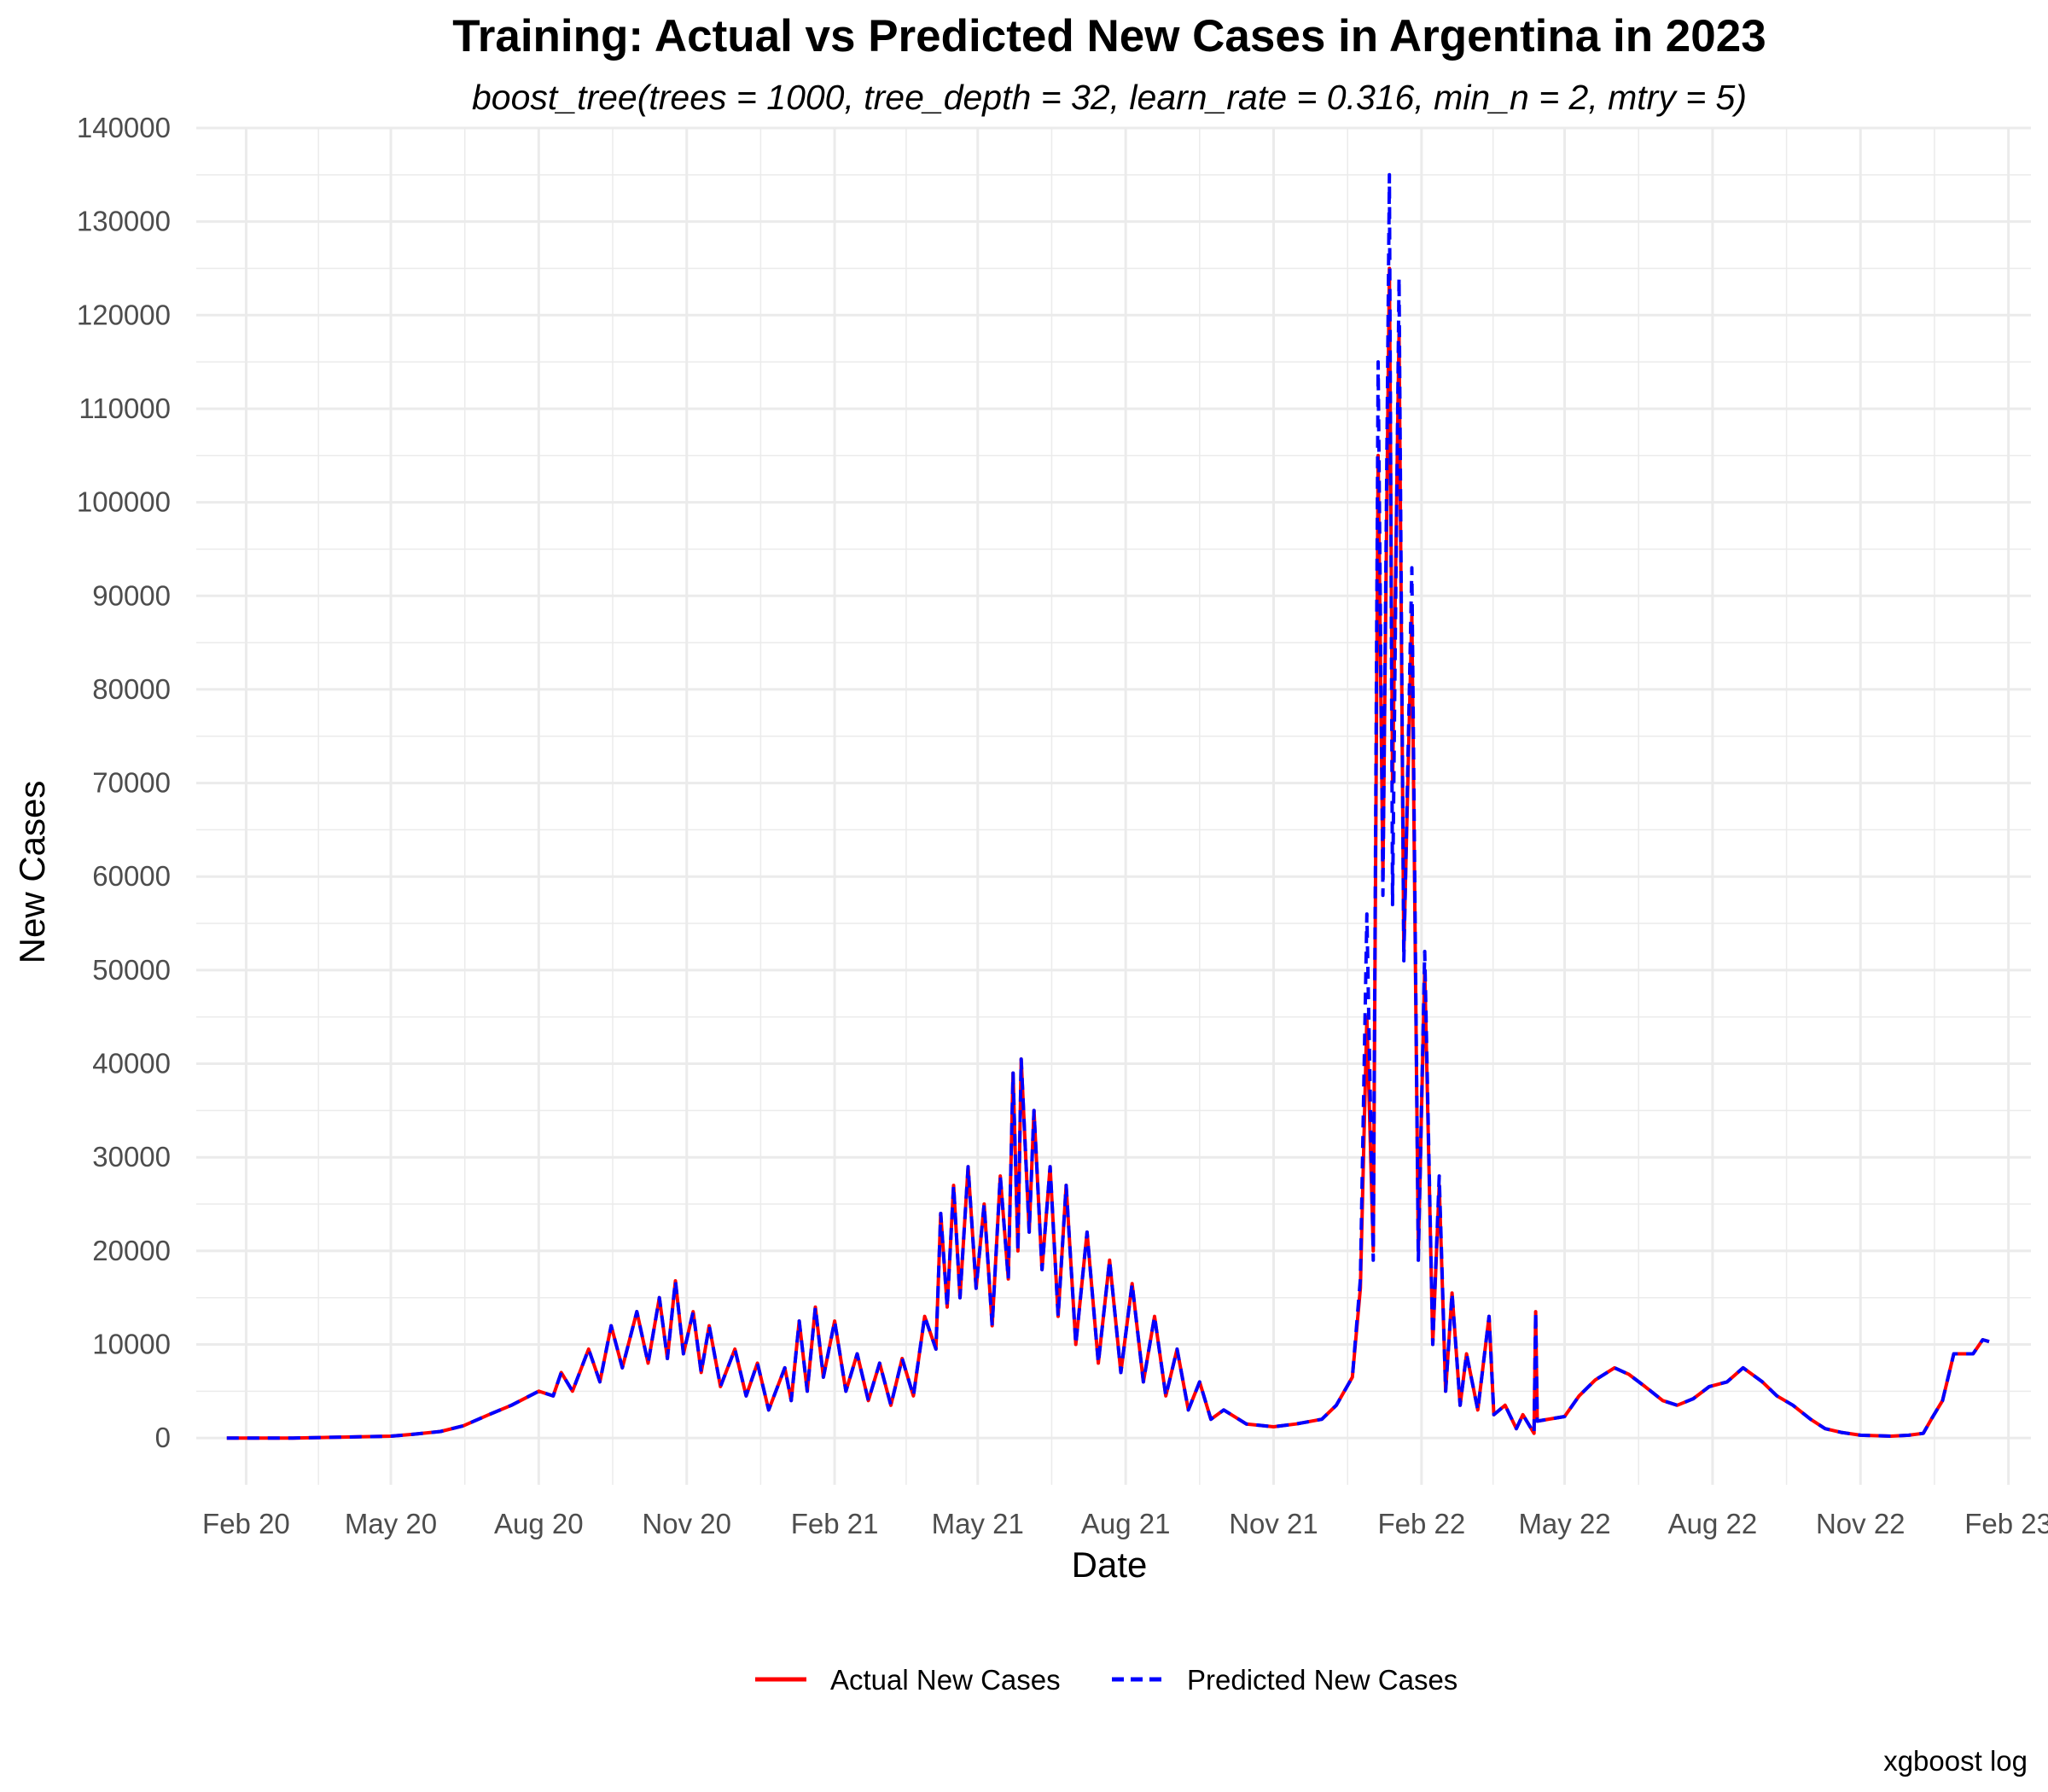 The height and width of the screenshot is (1792, 2048). What do you see at coordinates (131, 1344) in the screenshot?
I see `y-tick-label: 10000` at bounding box center [131, 1344].